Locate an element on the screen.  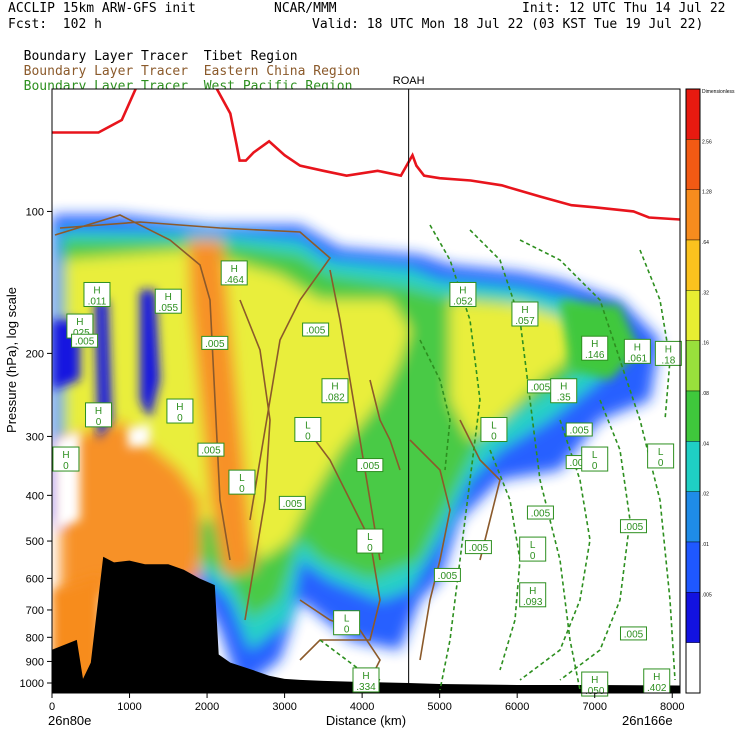
contour-extremum-label: H.052 is located at coordinates (463, 294).